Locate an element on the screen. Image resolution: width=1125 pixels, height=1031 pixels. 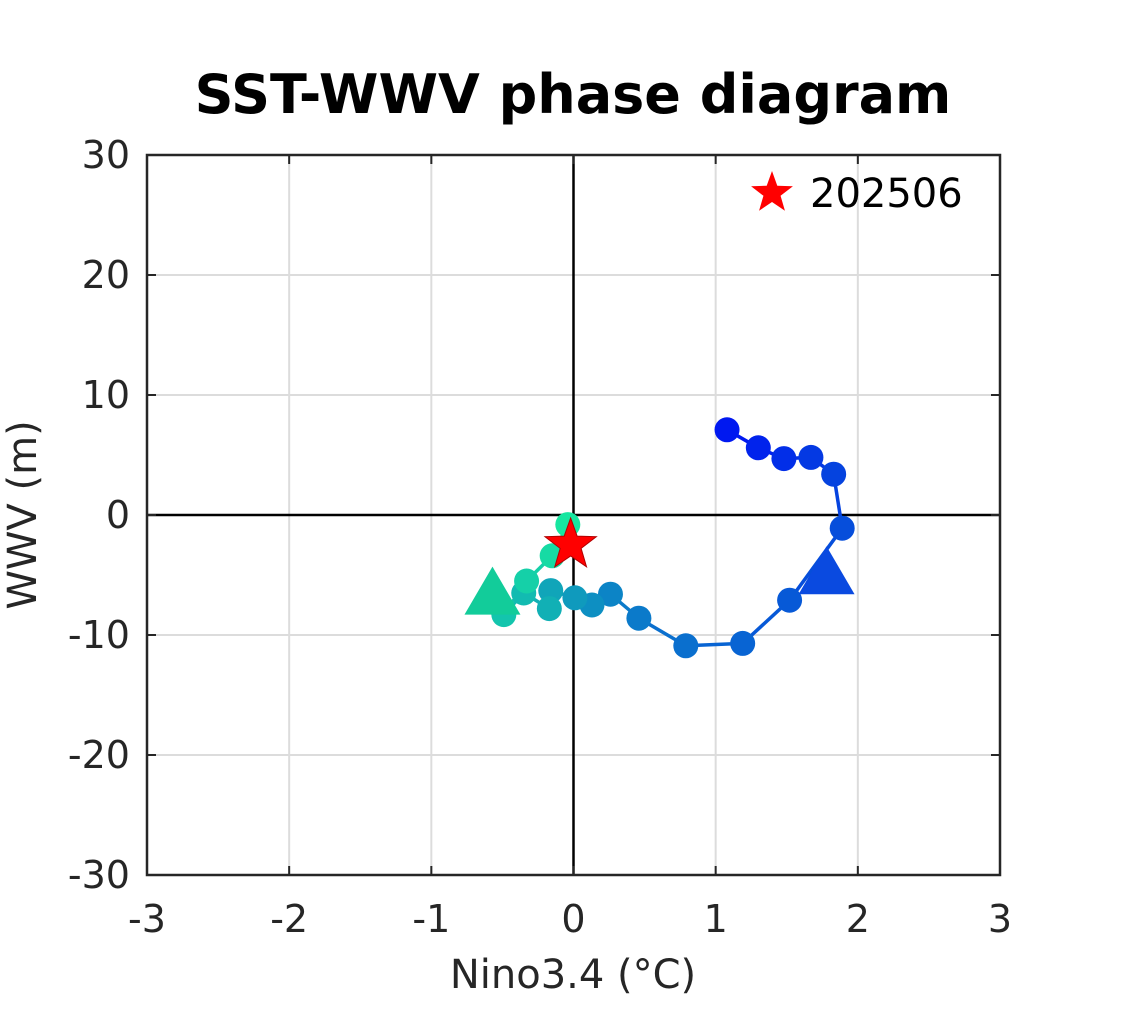
series-segment is located at coordinates (816, 564).